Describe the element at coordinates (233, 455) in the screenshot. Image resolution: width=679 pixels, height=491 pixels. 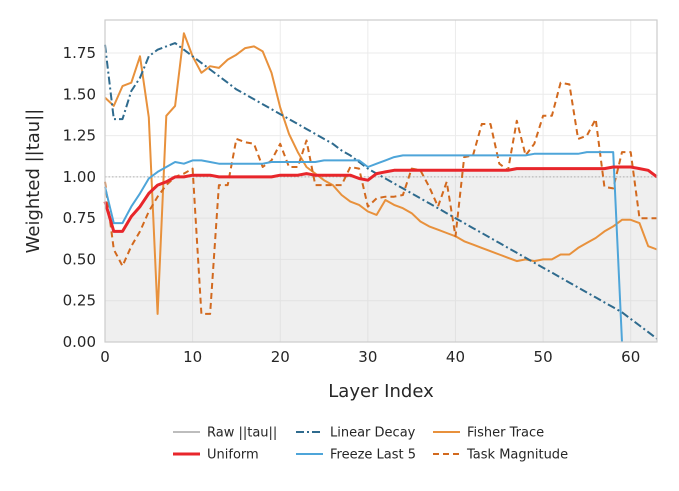
I see `legend-label-uniform: Uniform` at that location.